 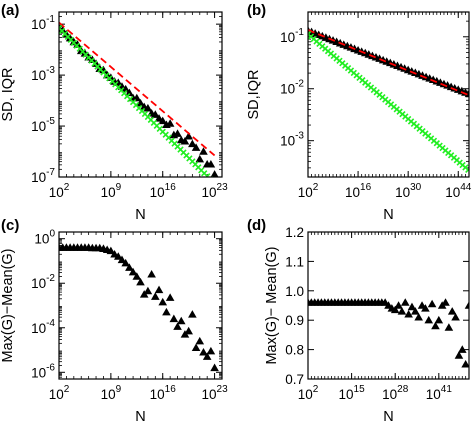 What do you see at coordinates (408, 191) in the screenshot?
I see `x-tick-label: 1030` at bounding box center [408, 191].